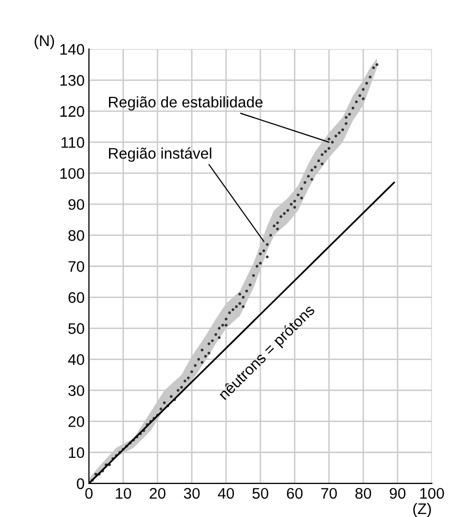  Describe the element at coordinates (76, 390) in the screenshot. I see `y-tick-label: 30` at that location.